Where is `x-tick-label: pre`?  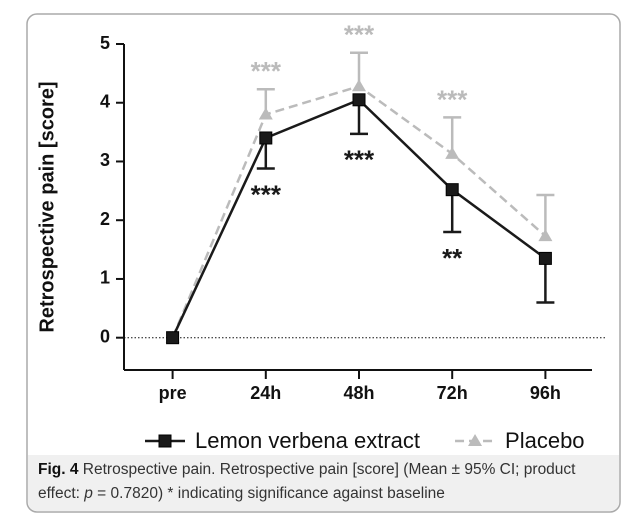
x-tick-label: pre is located at coordinates (173, 393).